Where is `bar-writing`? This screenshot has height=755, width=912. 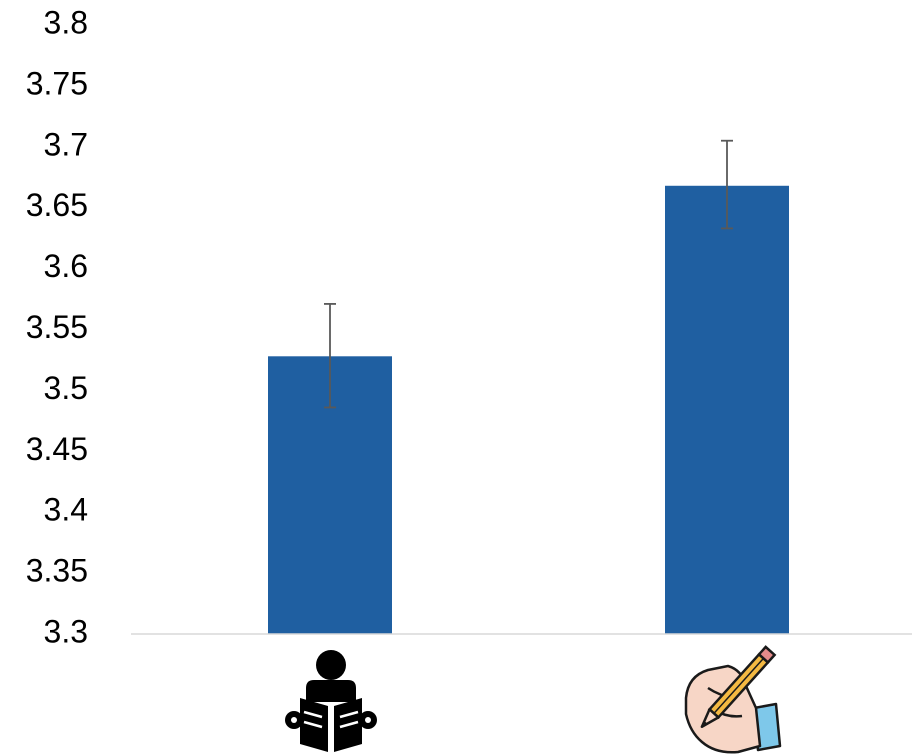 bar-writing is located at coordinates (727, 409).